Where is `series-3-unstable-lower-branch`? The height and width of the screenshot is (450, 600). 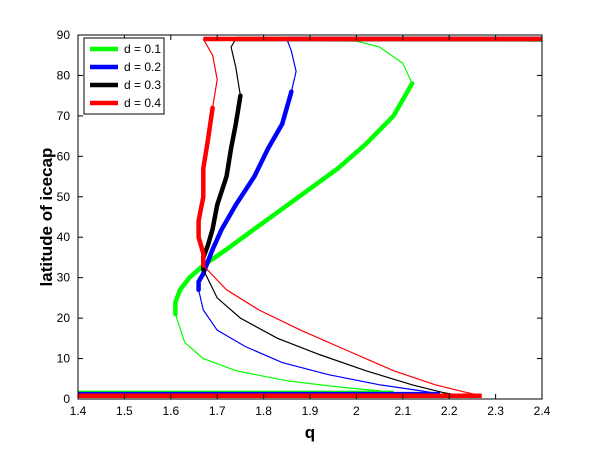 series-3-unstable-lower-branch is located at coordinates (333, 333).